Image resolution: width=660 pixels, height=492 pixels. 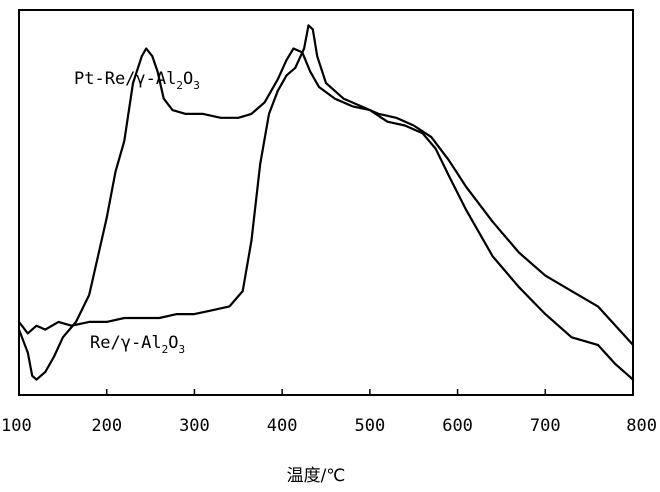 I want to click on x-tick-label-700: 700, so click(x=545, y=426).